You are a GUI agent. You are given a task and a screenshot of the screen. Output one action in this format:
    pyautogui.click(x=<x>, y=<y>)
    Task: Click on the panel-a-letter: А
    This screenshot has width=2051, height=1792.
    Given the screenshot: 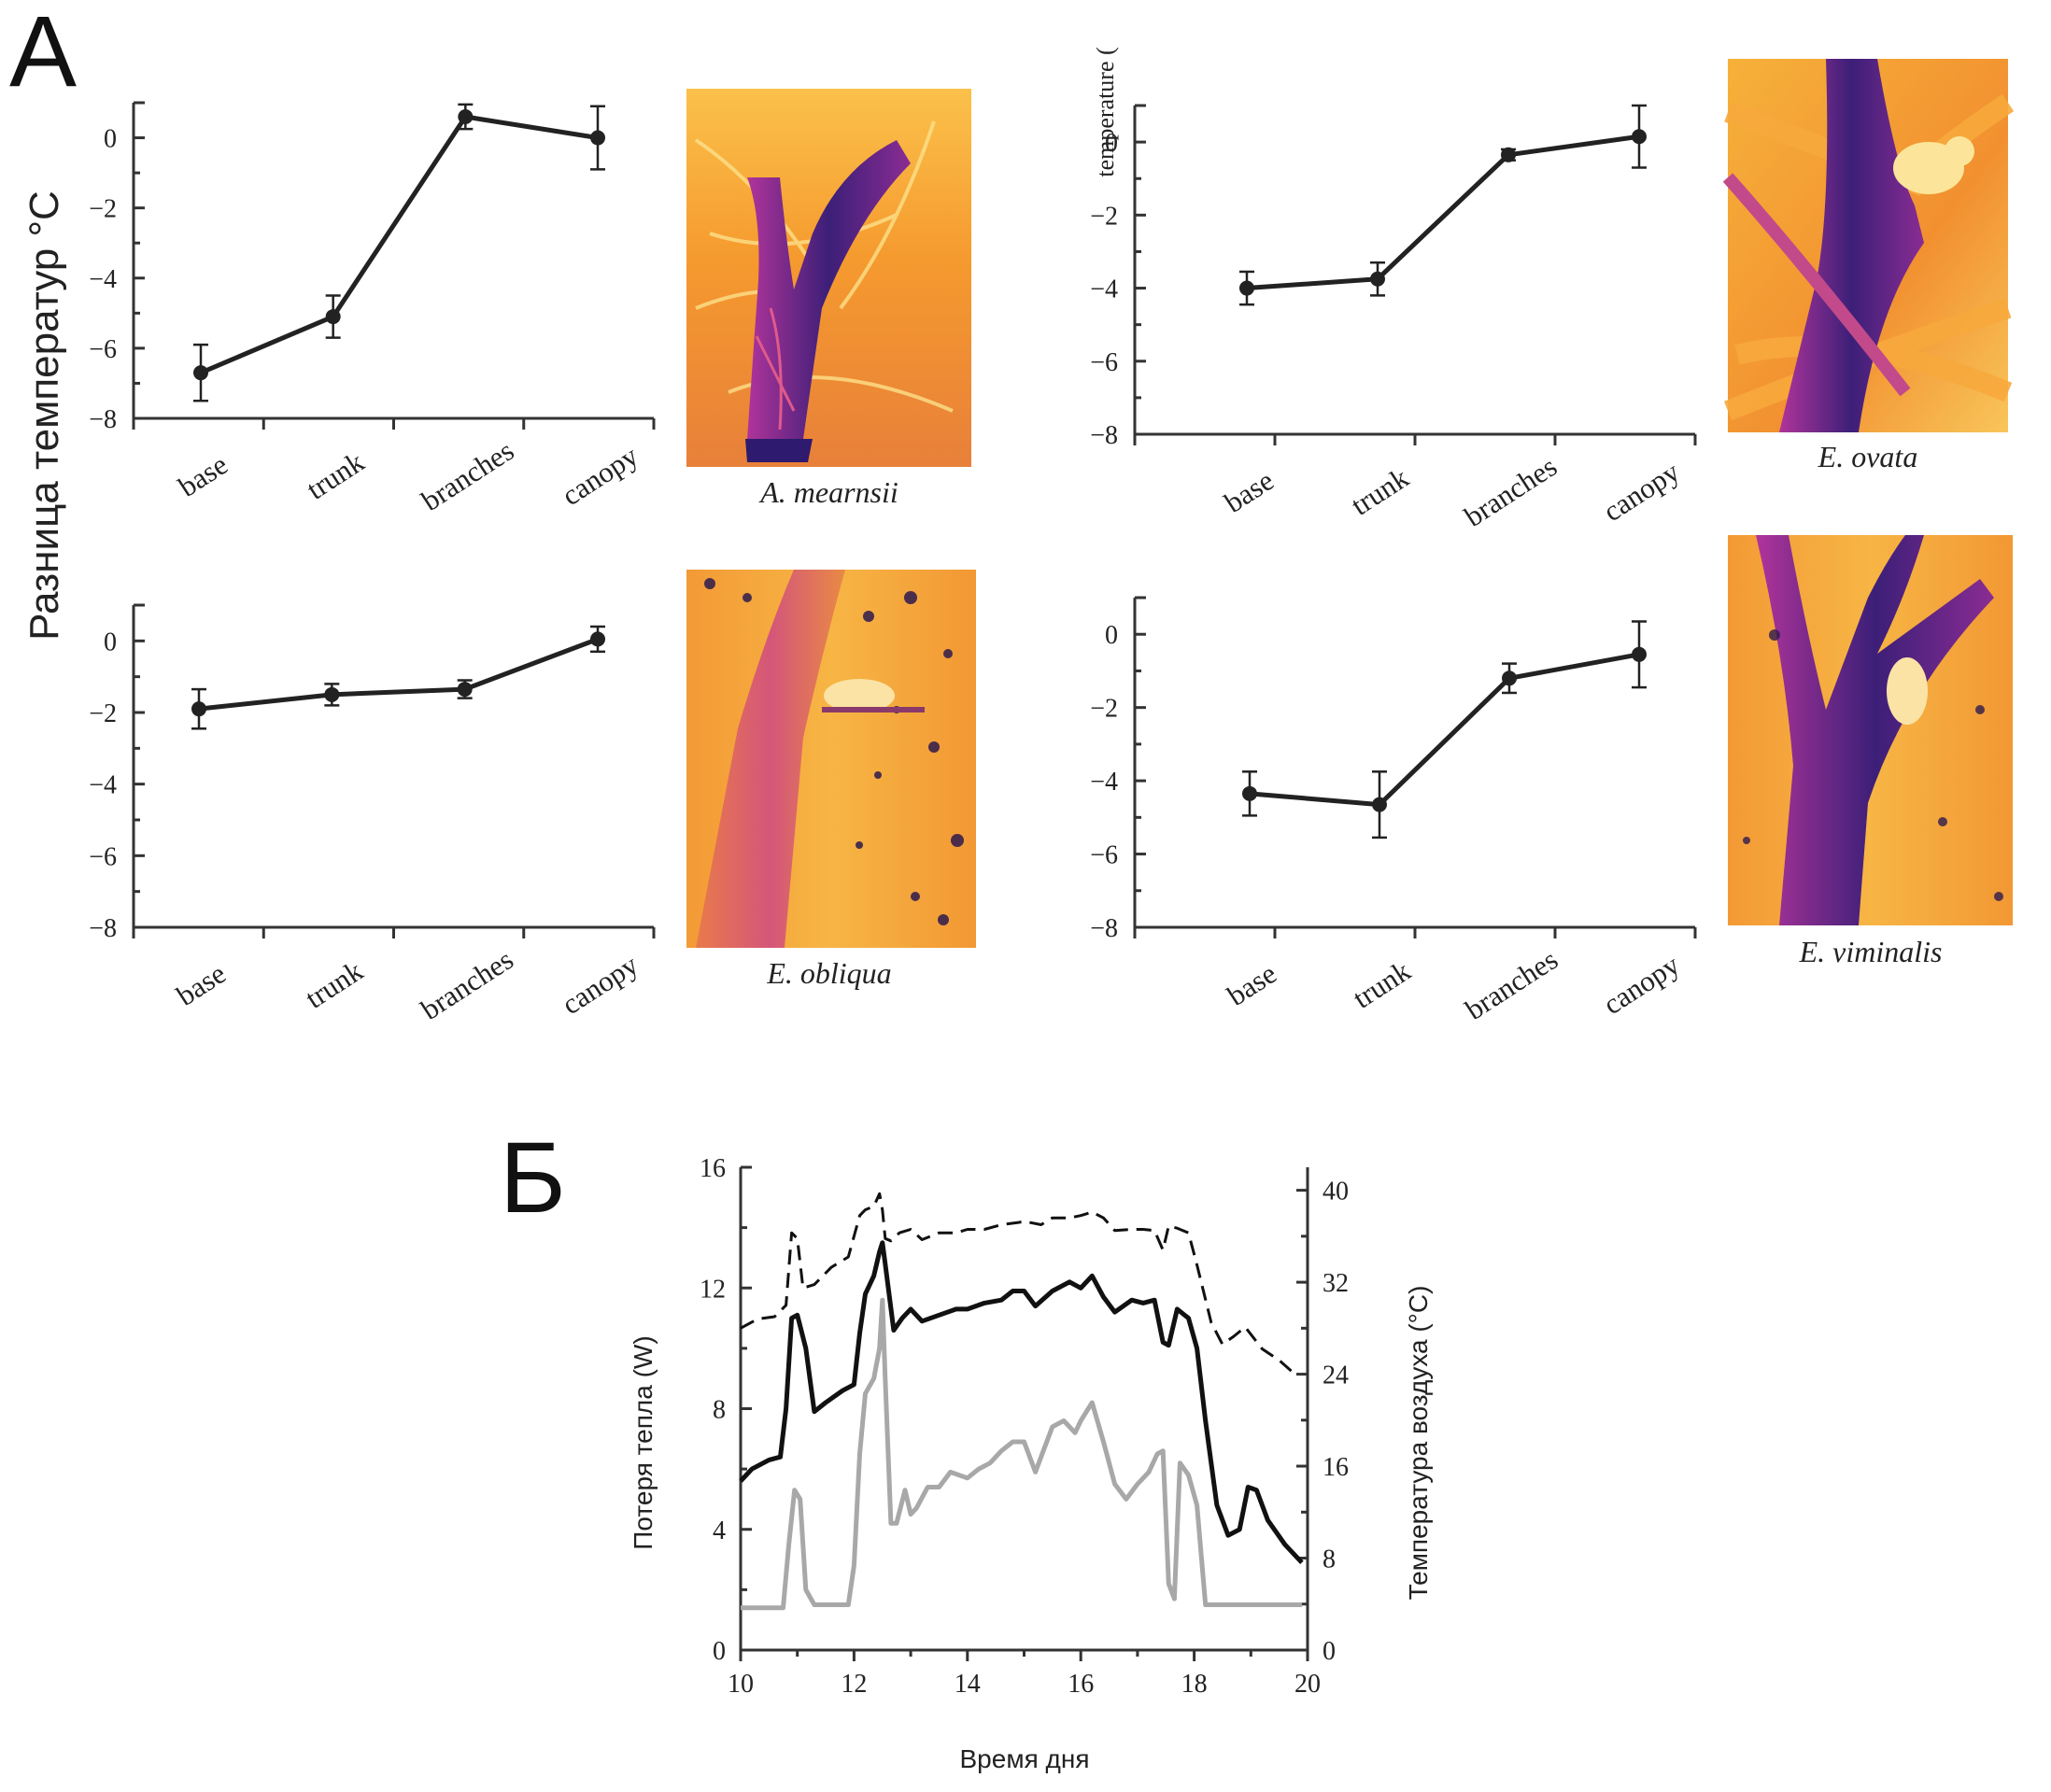 What is the action you would take?
    pyautogui.click(x=43, y=53)
    